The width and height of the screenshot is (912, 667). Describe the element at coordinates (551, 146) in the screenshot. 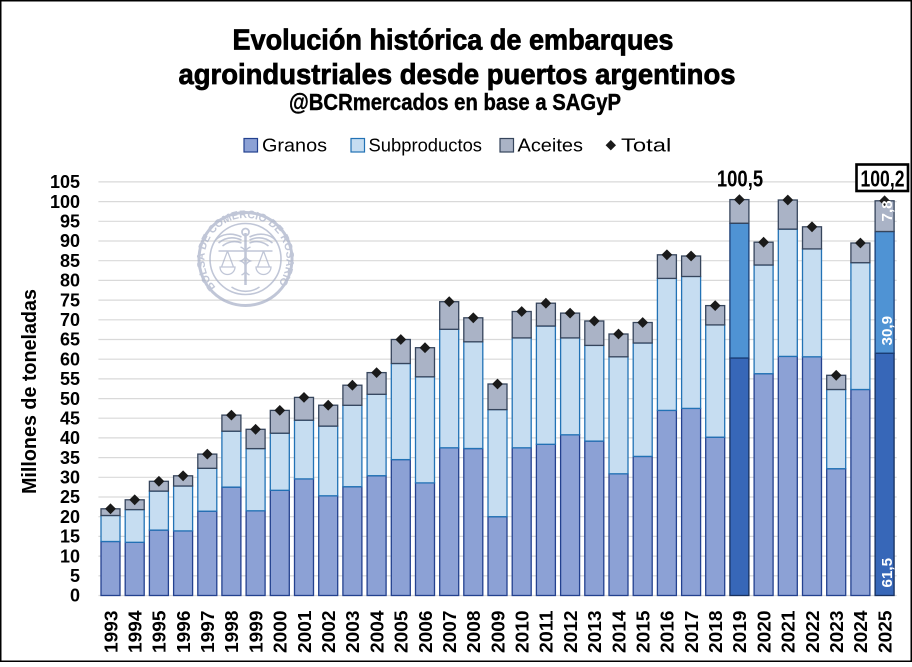

I see `svg-text: Aceites` at that location.